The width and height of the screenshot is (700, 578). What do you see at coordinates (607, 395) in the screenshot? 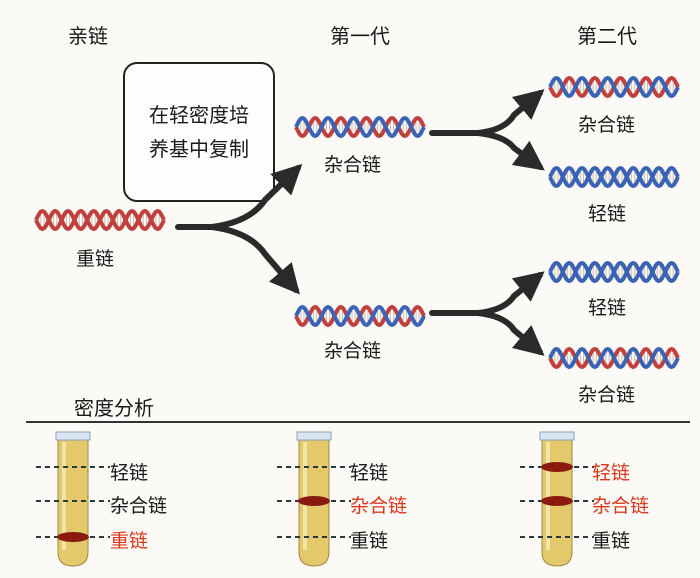
I see `gen2-dna-4-label: 杂合链` at bounding box center [607, 395].